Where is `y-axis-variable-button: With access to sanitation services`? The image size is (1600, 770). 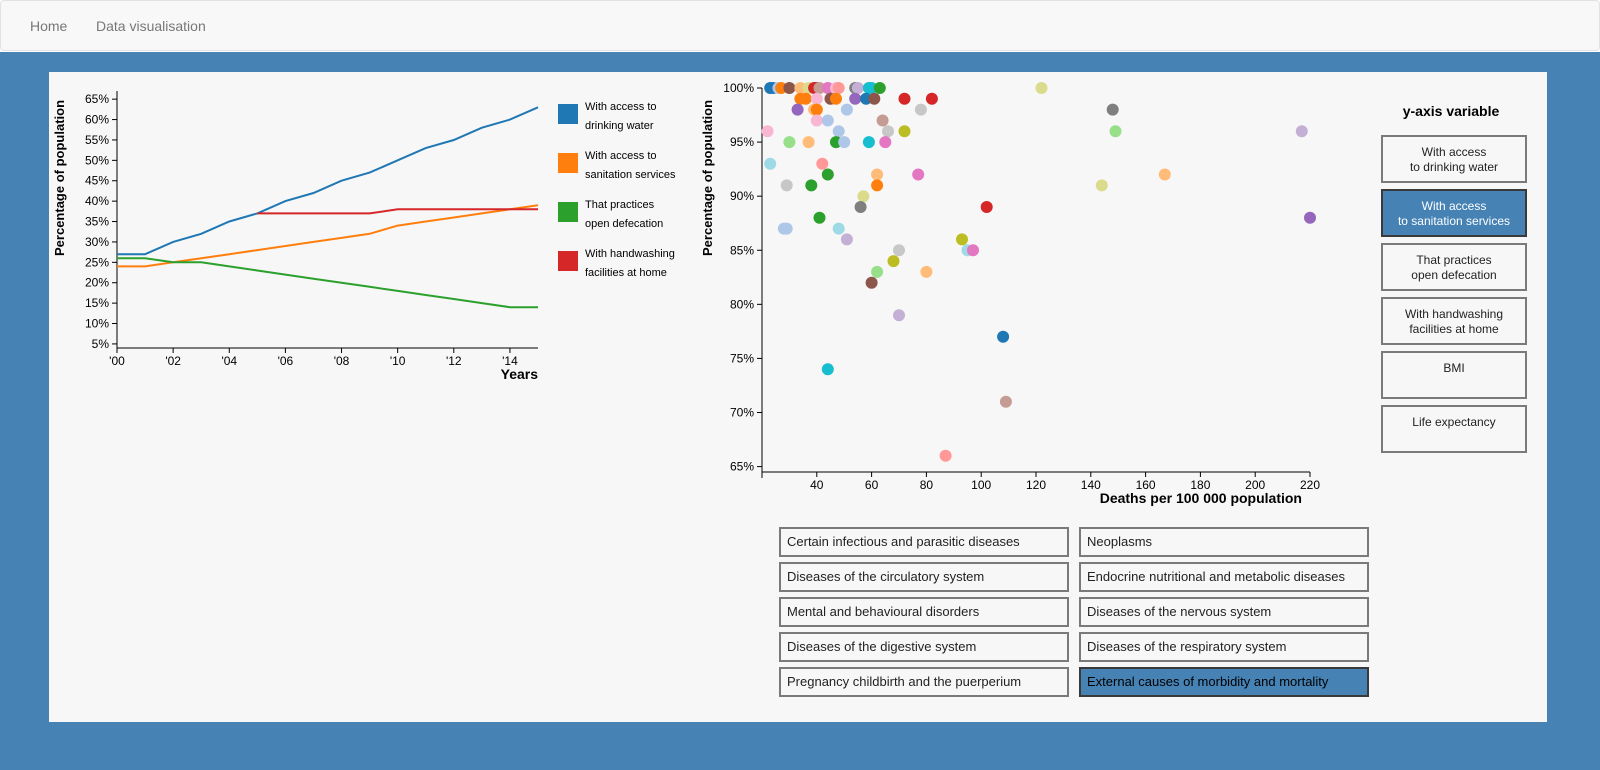
y-axis-variable-button: With access to sanitation services is located at coordinates (1454, 213).